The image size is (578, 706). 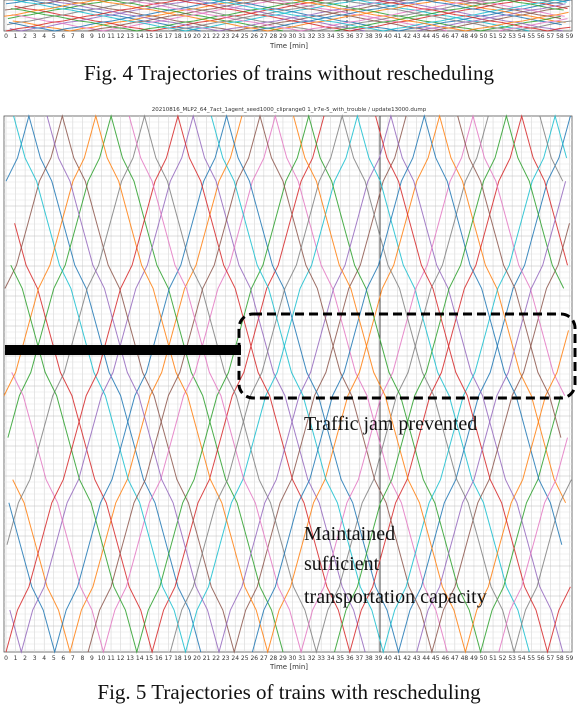 What do you see at coordinates (395, 597) in the screenshot?
I see `annotation: transportation capacity` at bounding box center [395, 597].